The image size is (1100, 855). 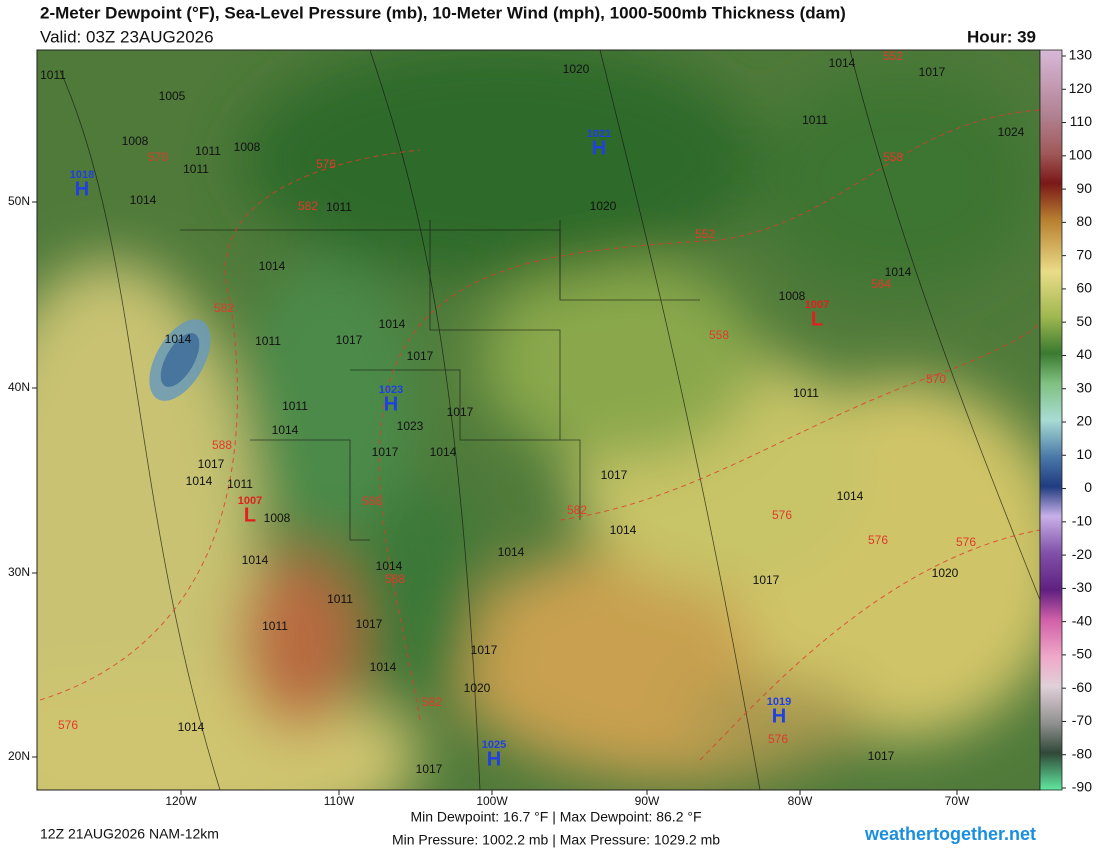 I want to click on pressure-center-value: 1018, so click(x=82, y=175).